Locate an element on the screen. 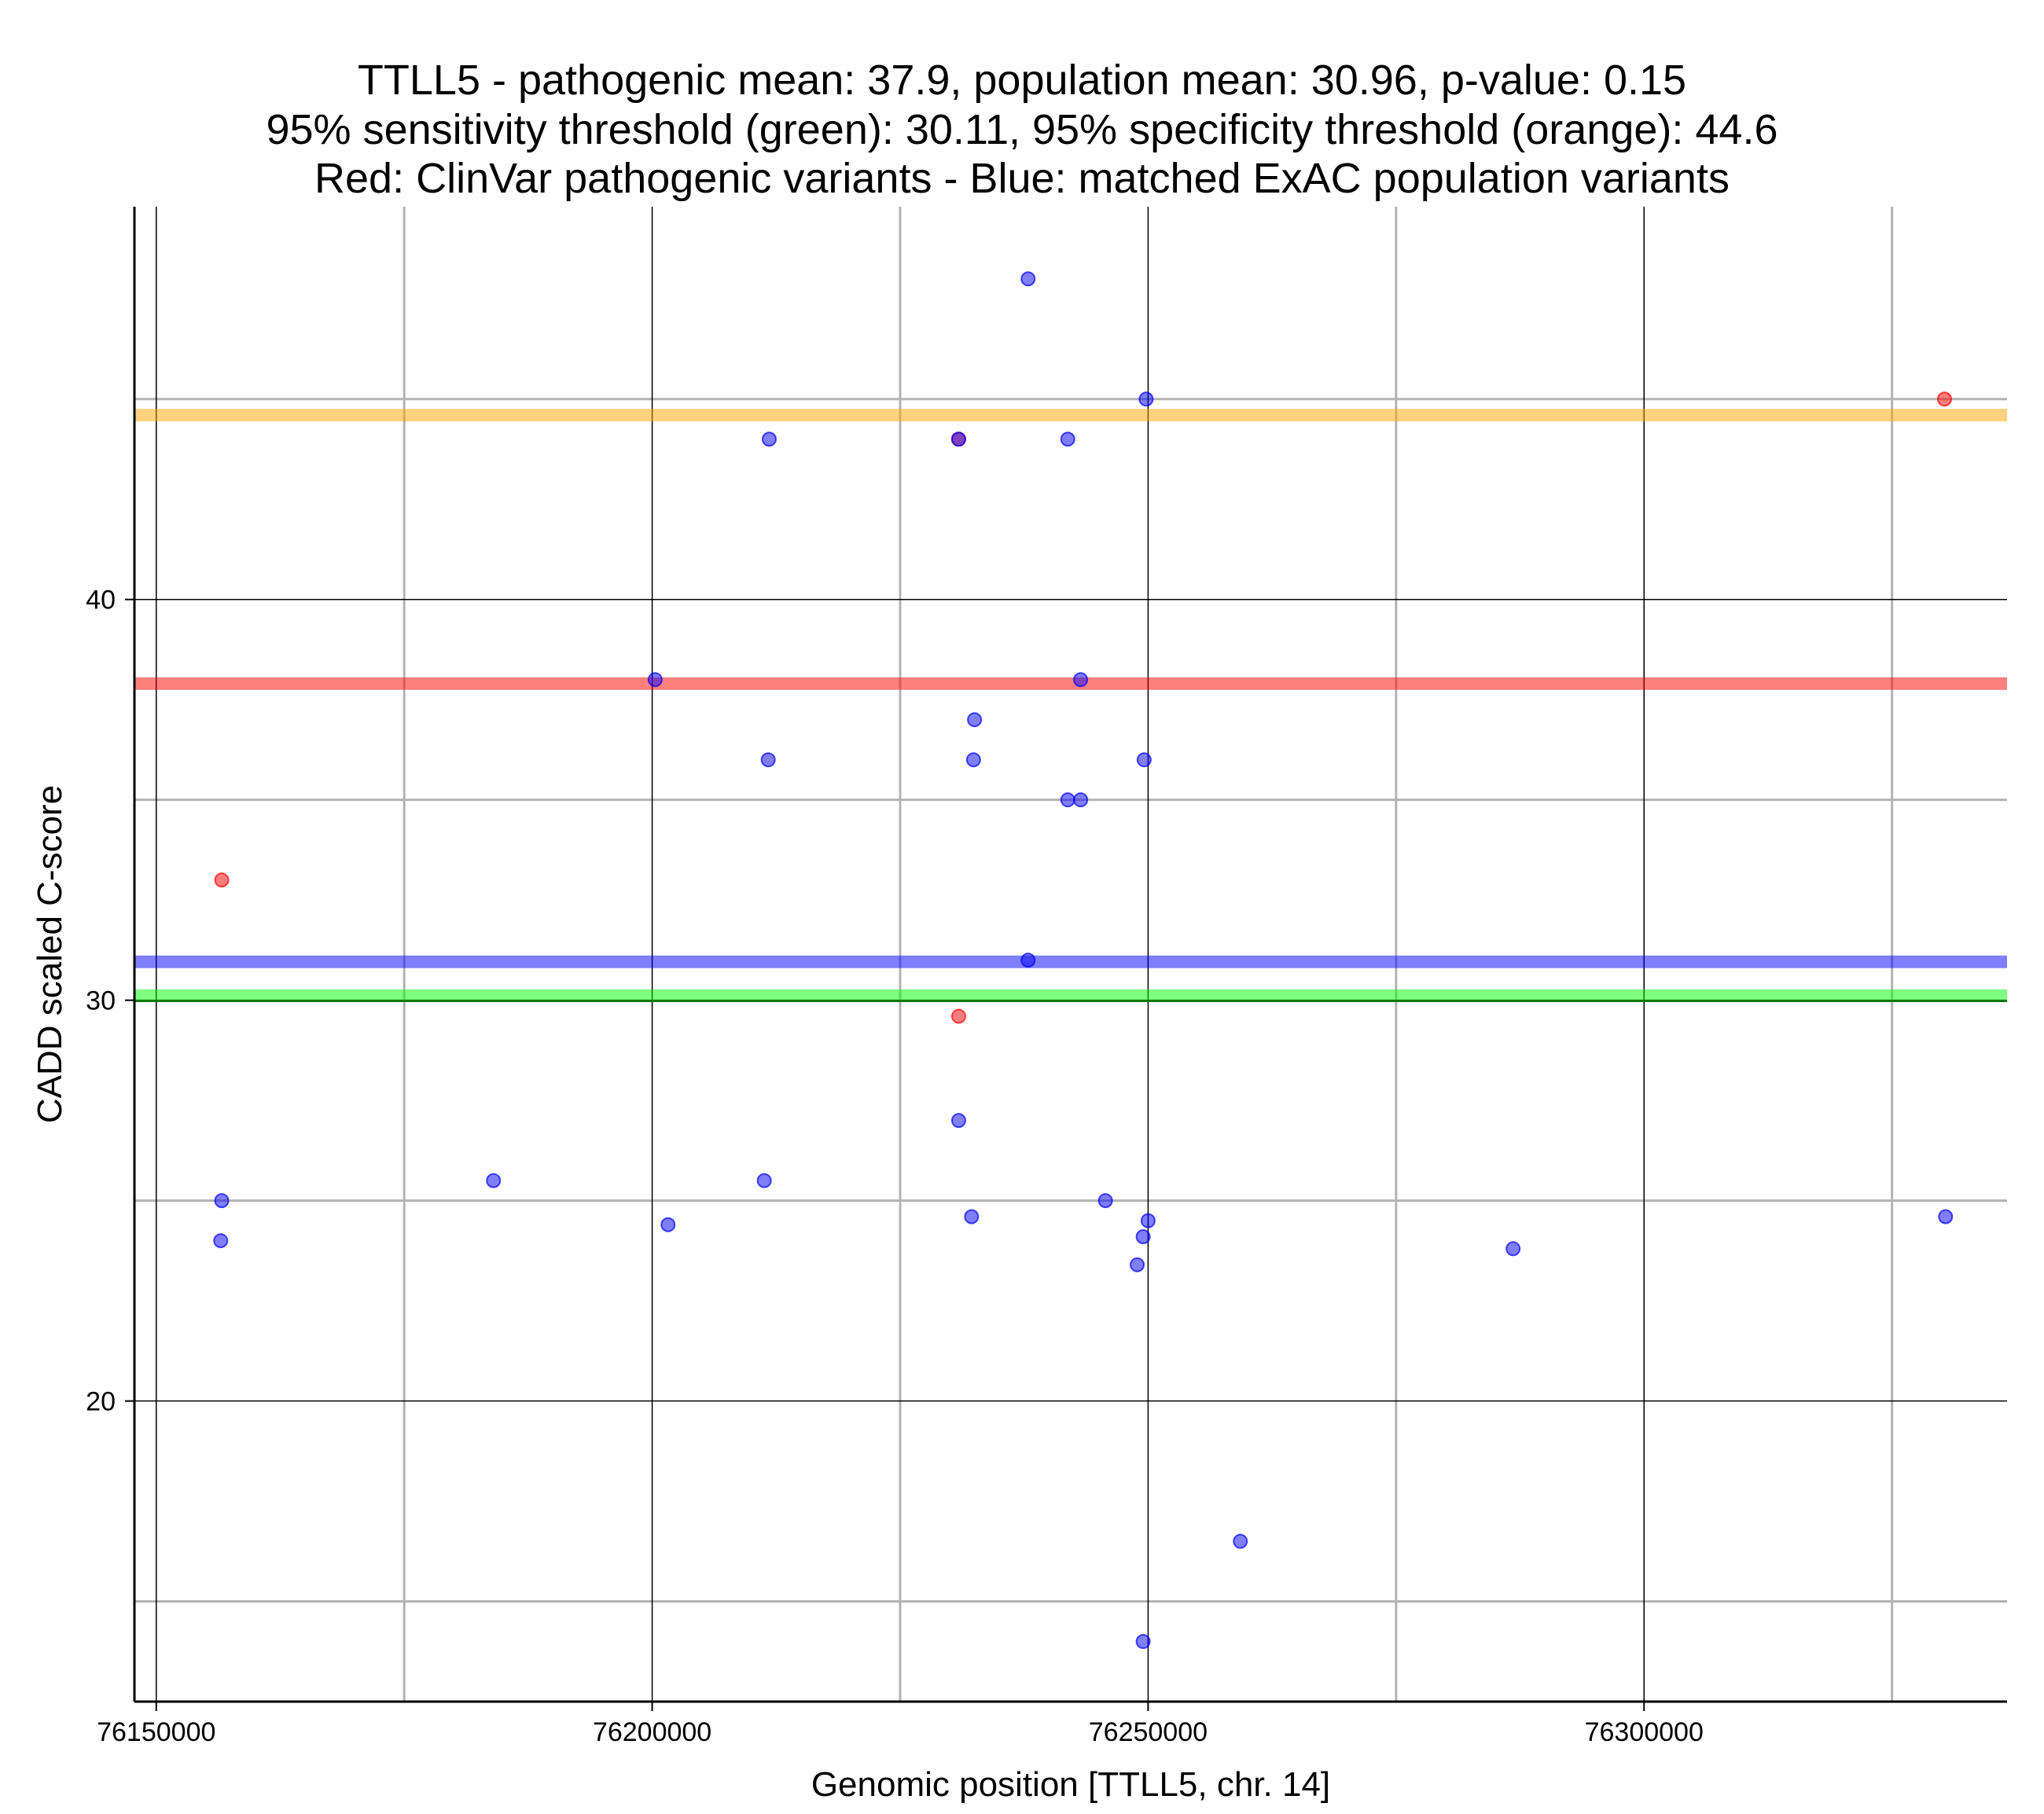 This screenshot has width=2044, height=1814. y-tick-label: 40 is located at coordinates (101, 600).